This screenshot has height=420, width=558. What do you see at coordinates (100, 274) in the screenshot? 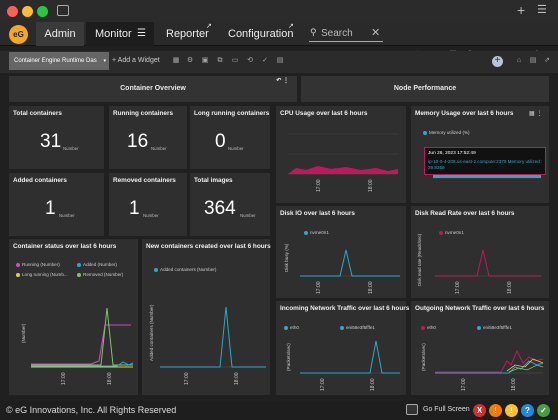
I see `legend-removed: Removed (Number)` at bounding box center [100, 274].